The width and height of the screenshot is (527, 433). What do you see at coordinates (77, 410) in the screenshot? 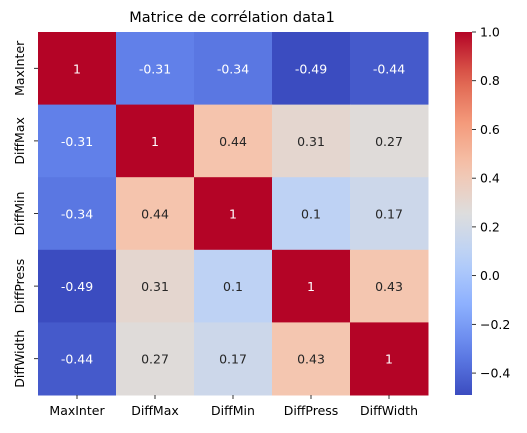
I see `x-tick-label: MaxInter` at bounding box center [77, 410].